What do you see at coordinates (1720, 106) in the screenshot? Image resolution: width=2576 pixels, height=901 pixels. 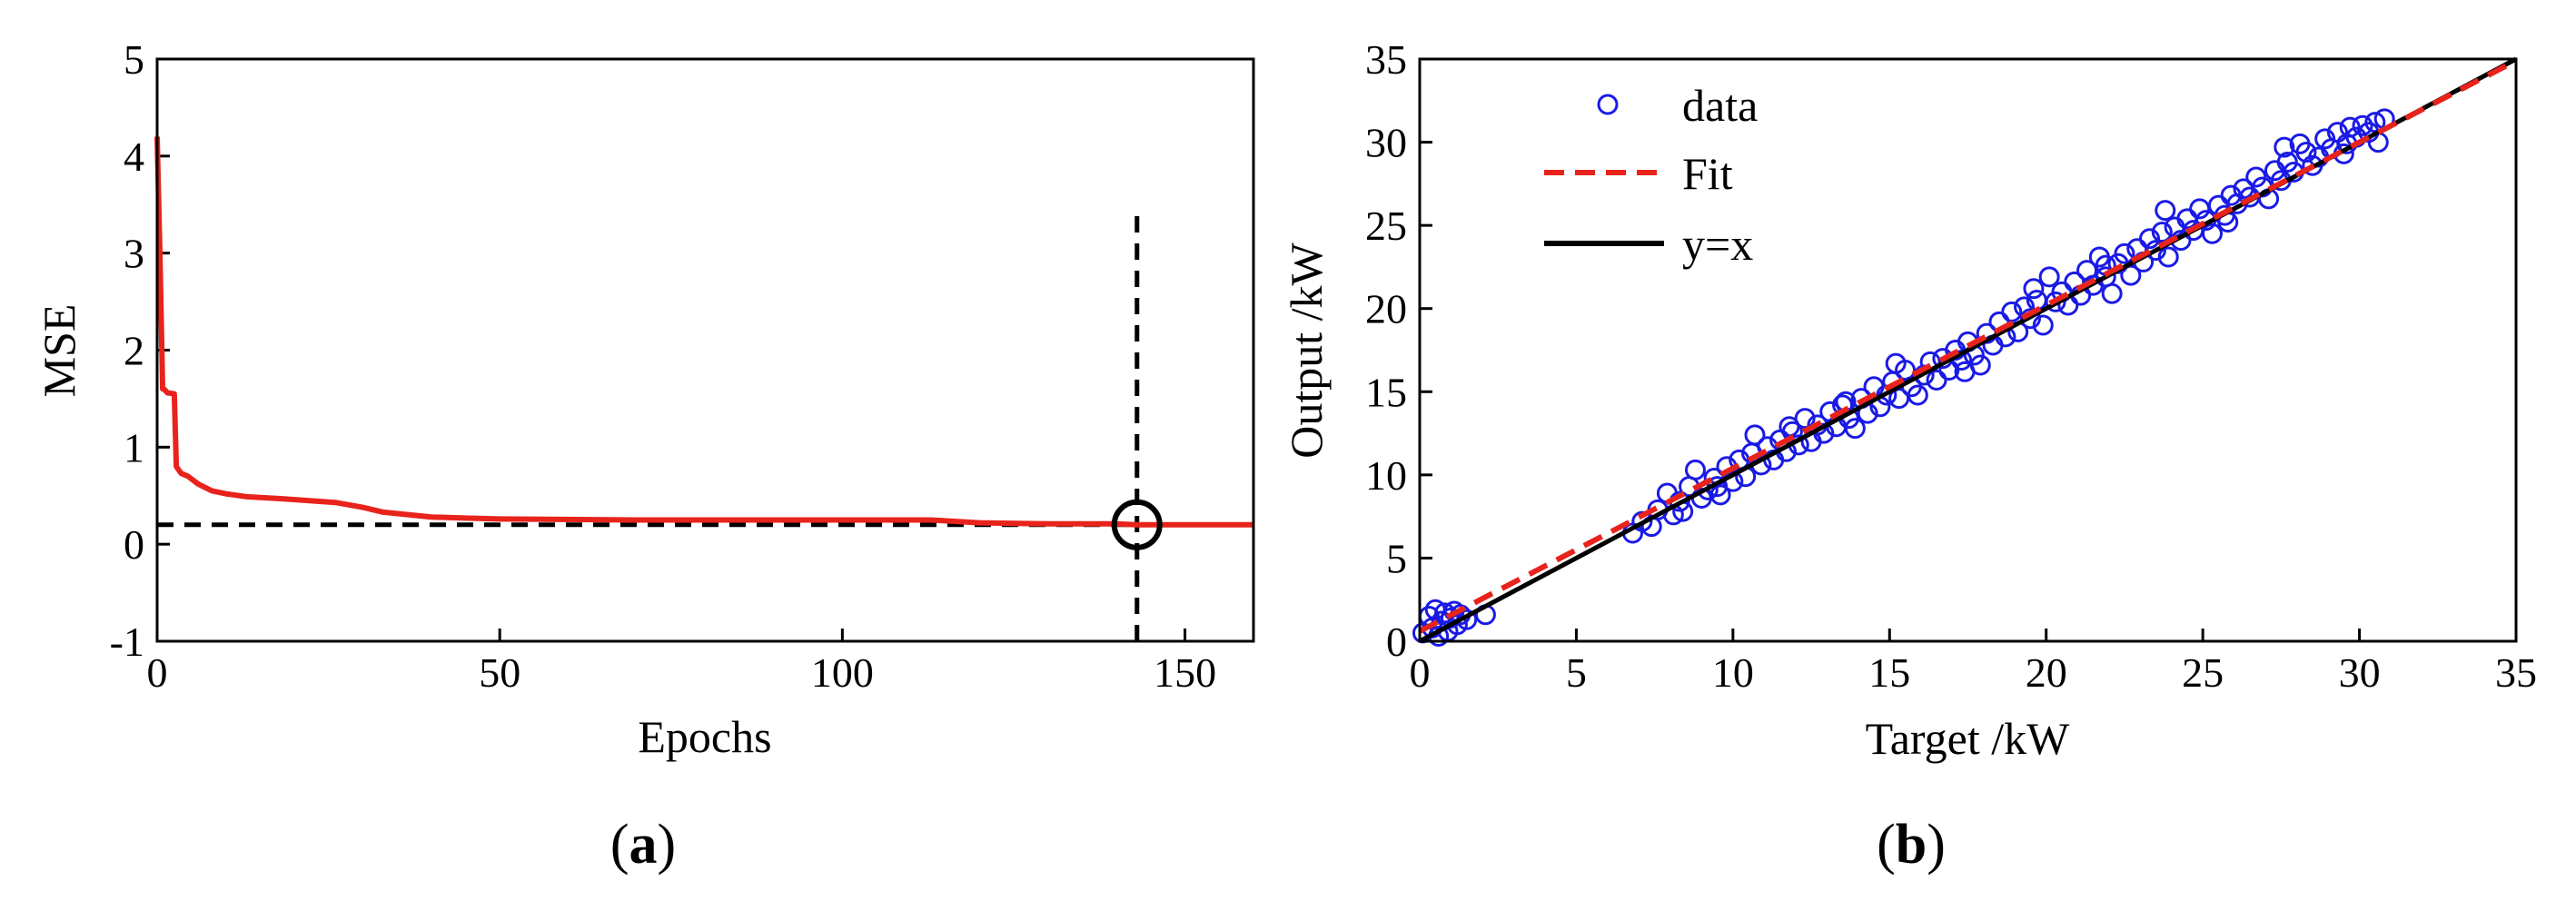 I see `legend-data-label: data` at bounding box center [1720, 106].